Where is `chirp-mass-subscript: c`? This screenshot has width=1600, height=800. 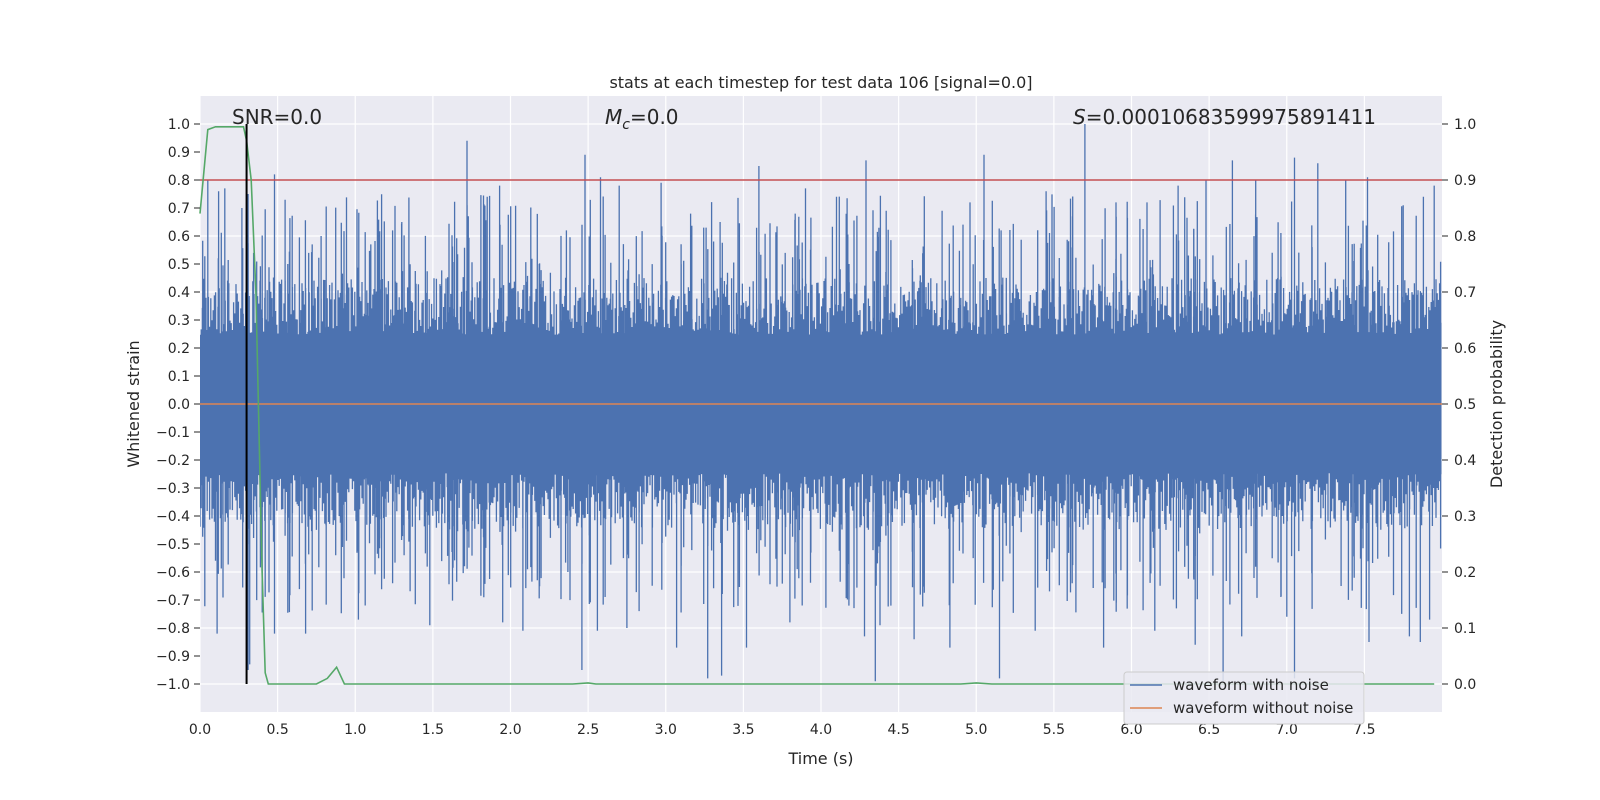 chirp-mass-subscript: c is located at coordinates (626, 125).